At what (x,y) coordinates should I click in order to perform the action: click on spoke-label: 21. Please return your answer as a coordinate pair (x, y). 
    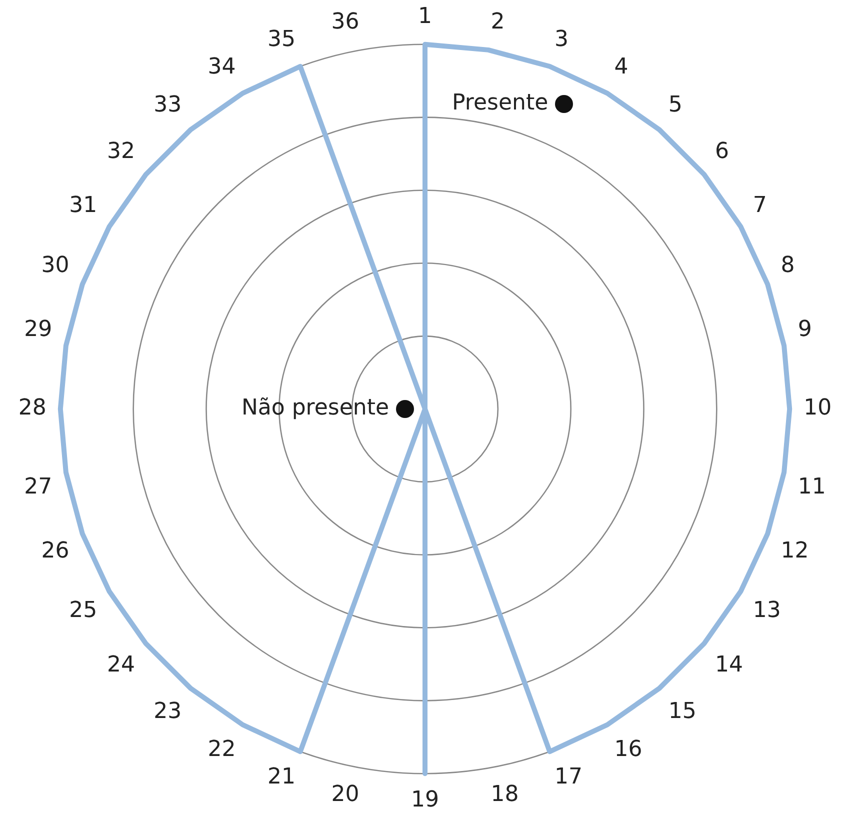
    Looking at the image, I should click on (282, 777).